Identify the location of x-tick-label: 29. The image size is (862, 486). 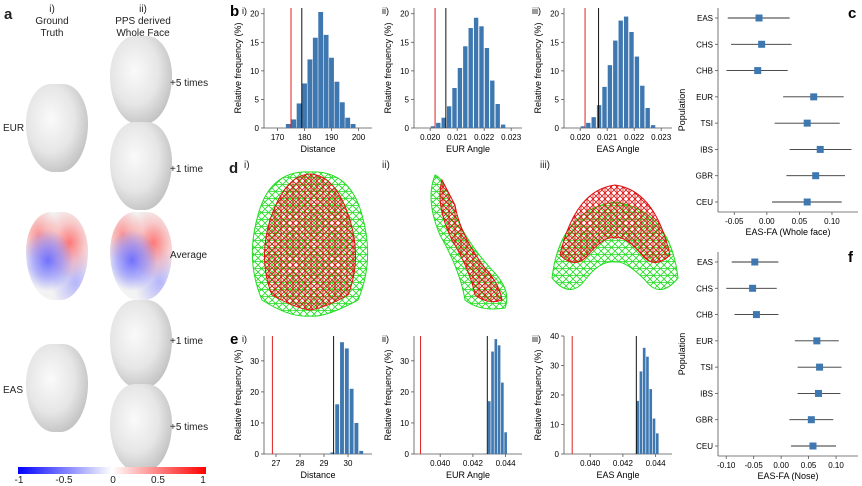
(324, 463).